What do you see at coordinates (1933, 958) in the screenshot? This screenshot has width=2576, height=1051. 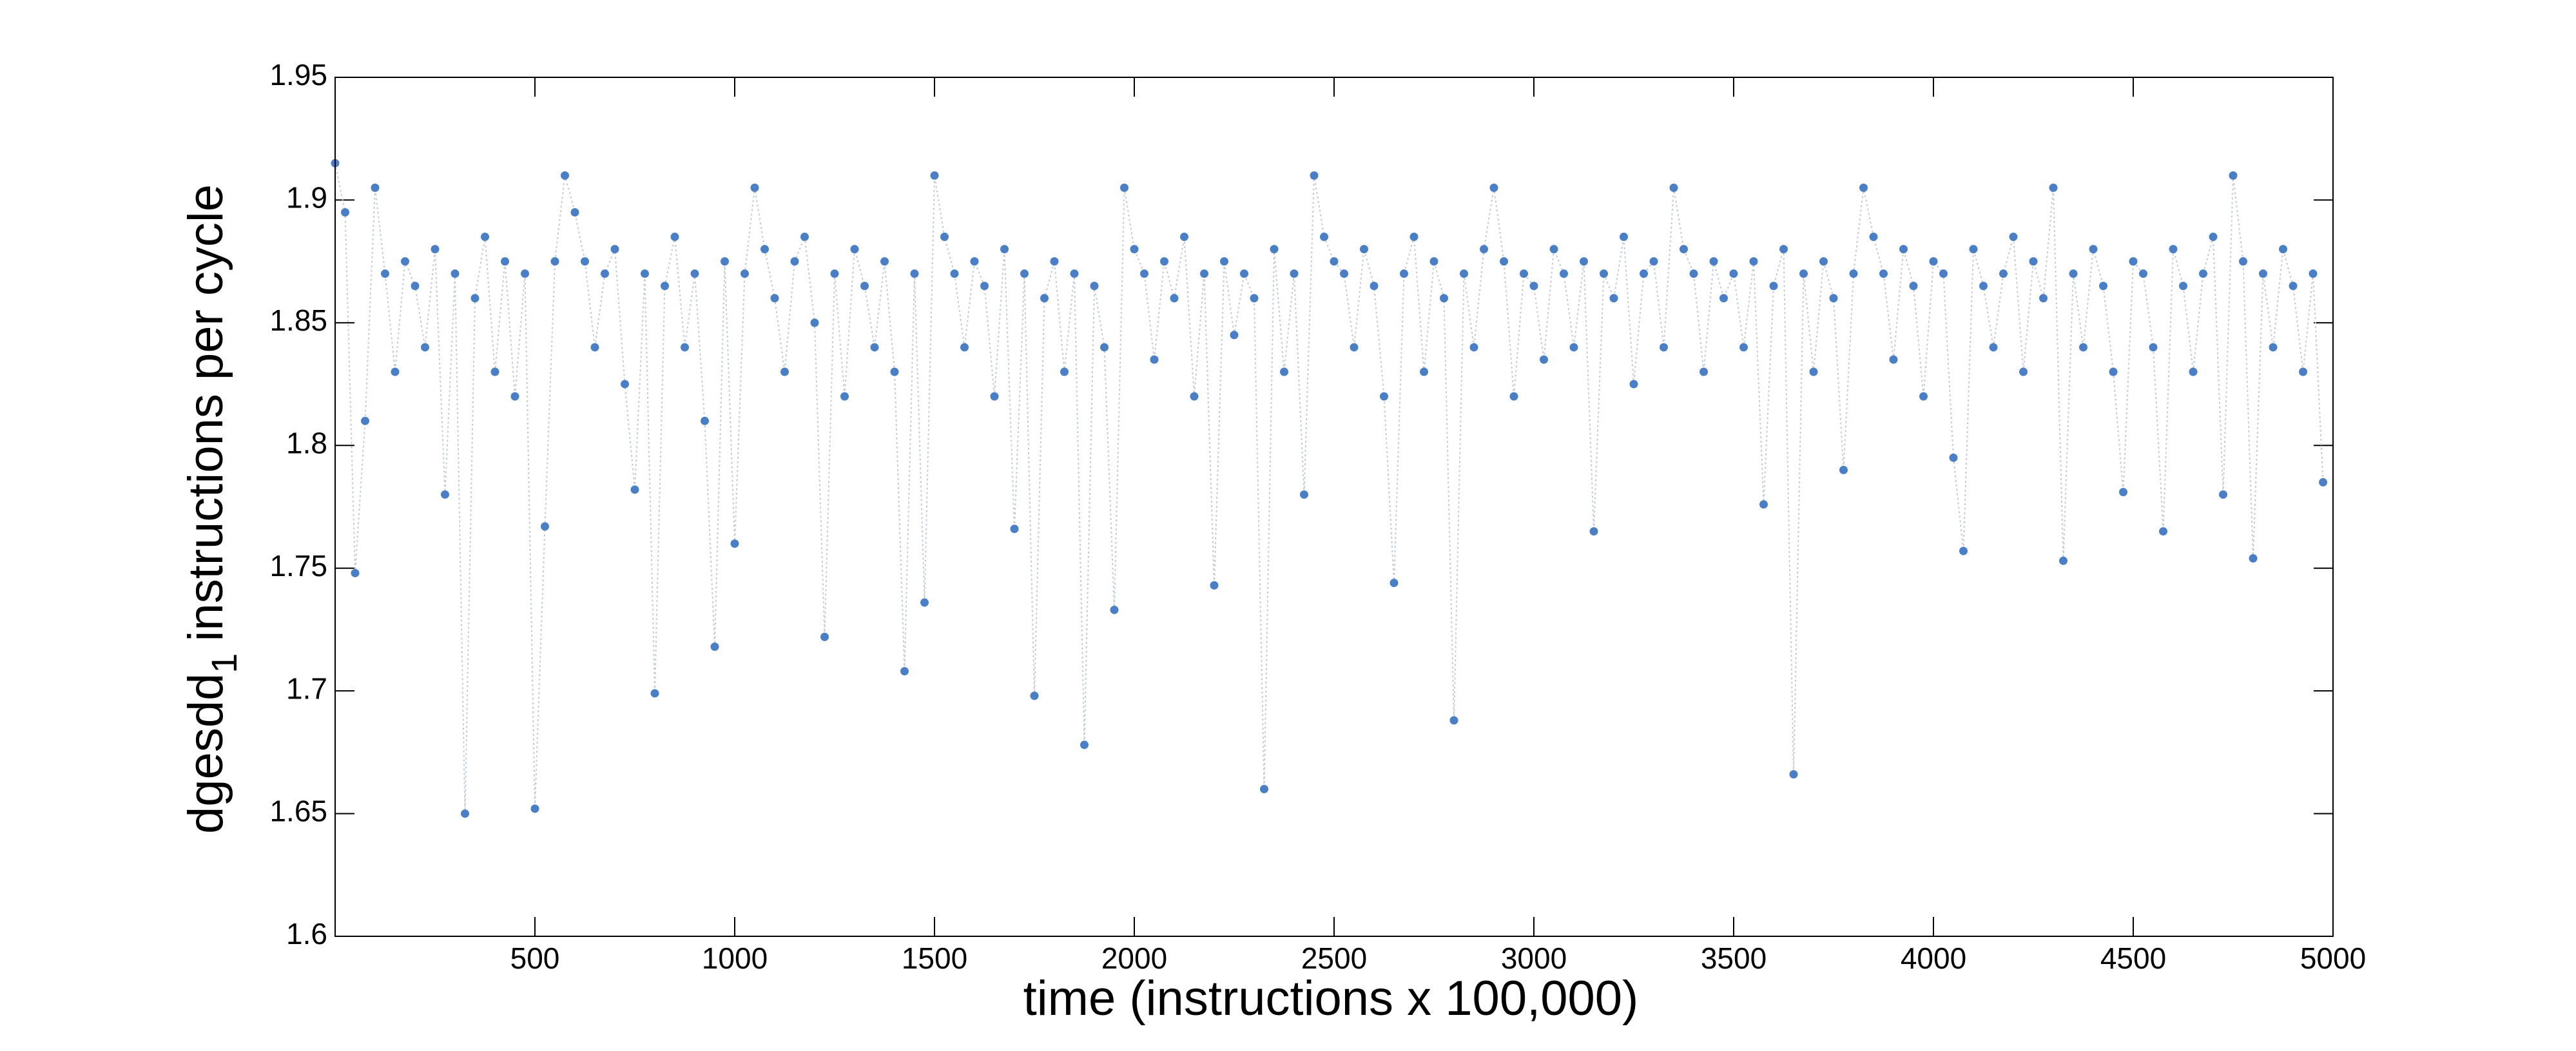 I see `x-tick-label: 4000` at bounding box center [1933, 958].